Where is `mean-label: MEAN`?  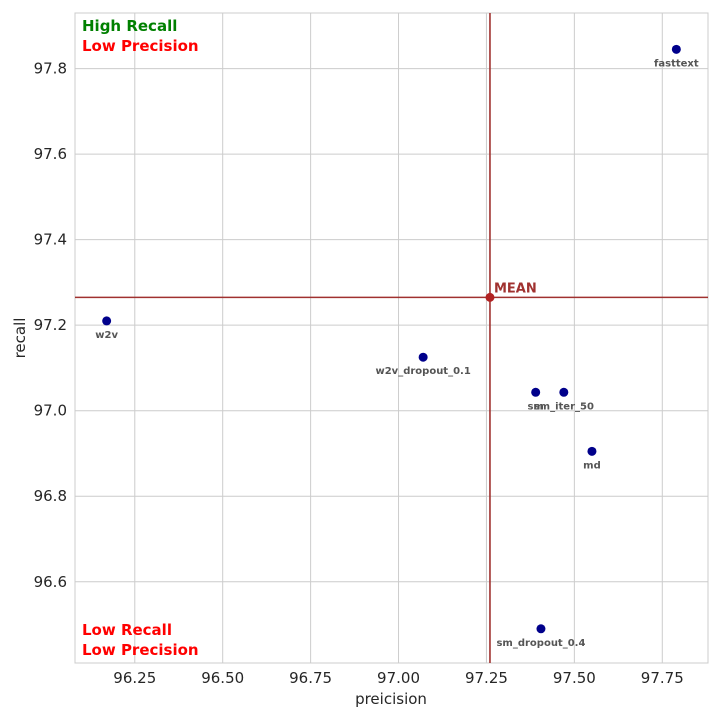 mean-label: MEAN is located at coordinates (515, 288).